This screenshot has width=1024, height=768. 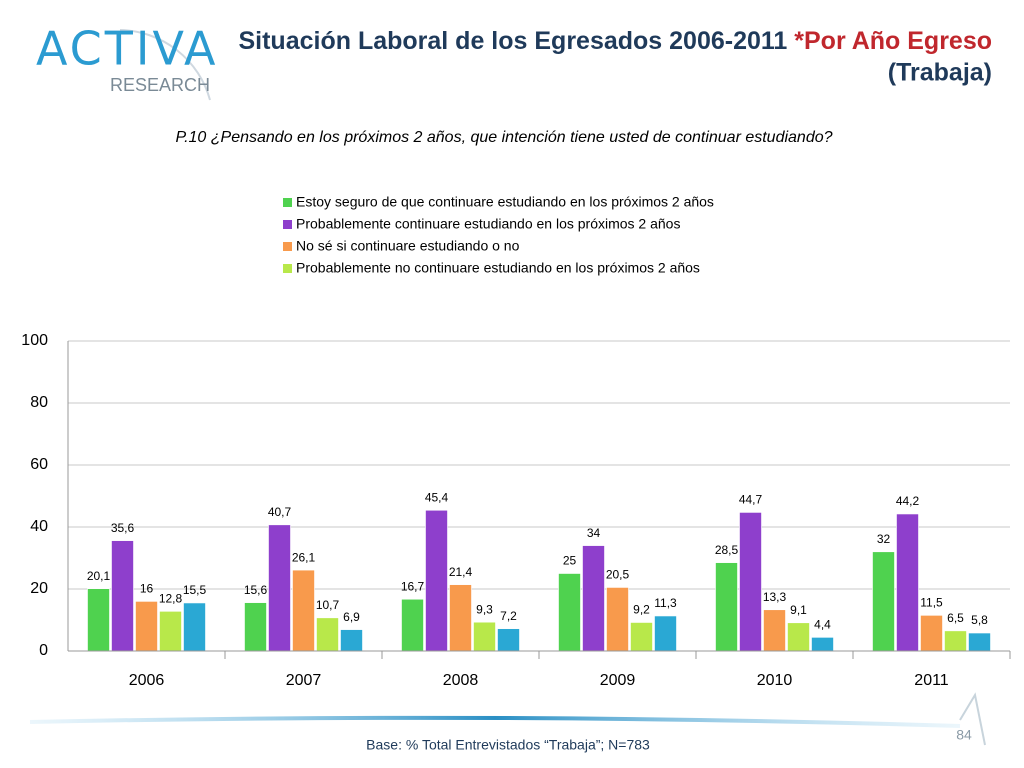 I want to click on value-label: 26,1, so click(x=304, y=557).